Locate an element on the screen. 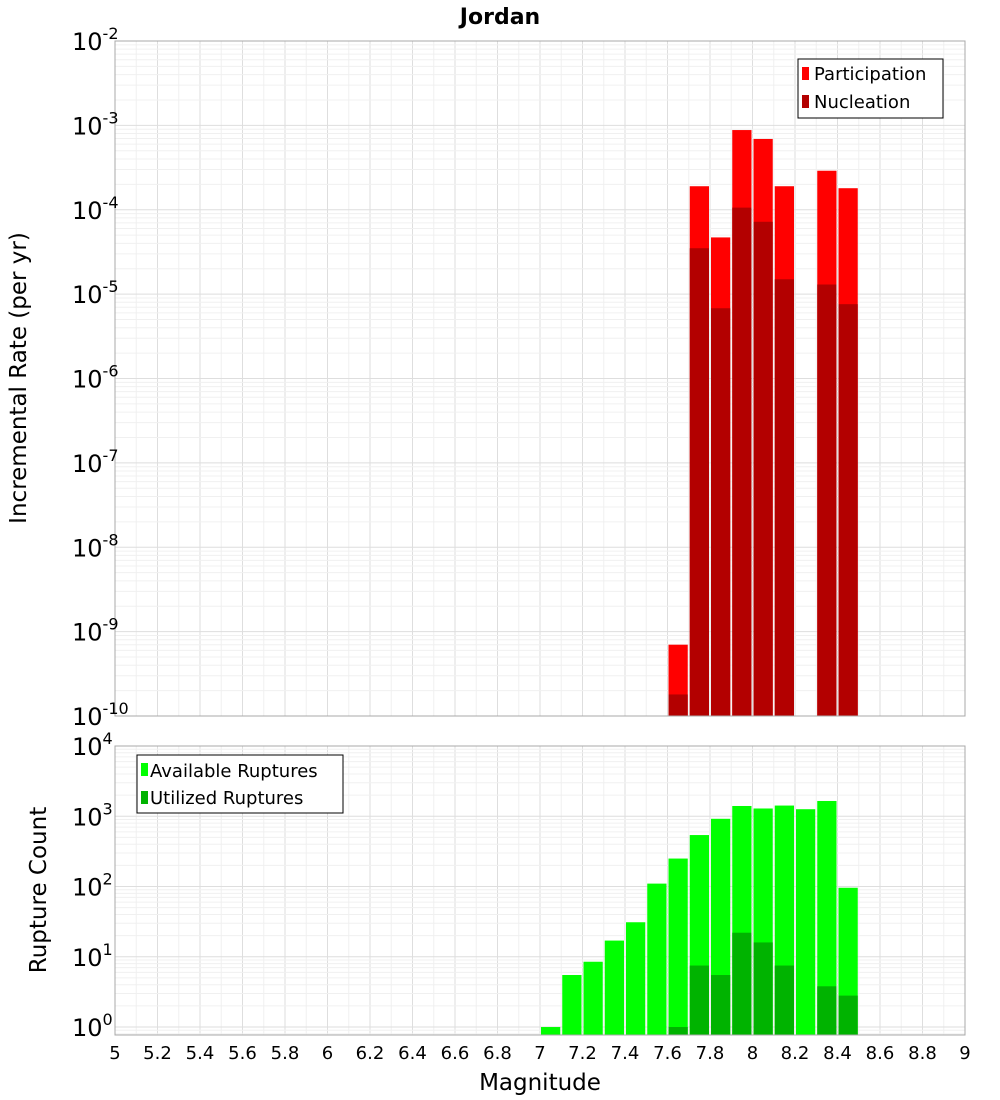 The height and width of the screenshot is (1100, 1000). x-tick-label: 9 is located at coordinates (964, 1053).